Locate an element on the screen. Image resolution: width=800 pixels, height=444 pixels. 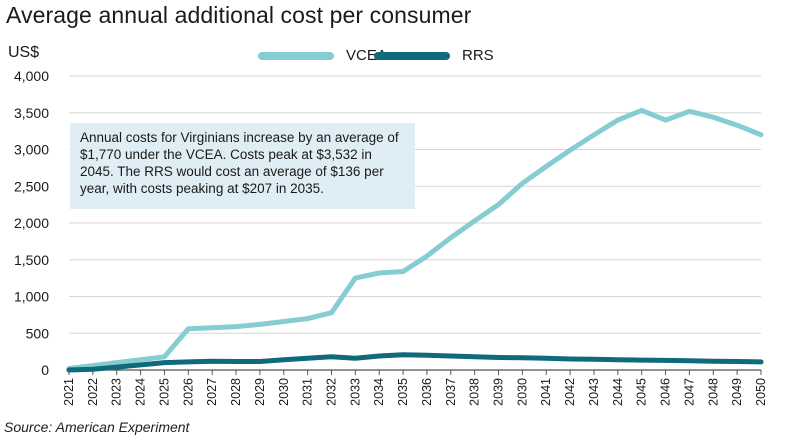
legend-label-vcea: VCEA is located at coordinates (366, 55).